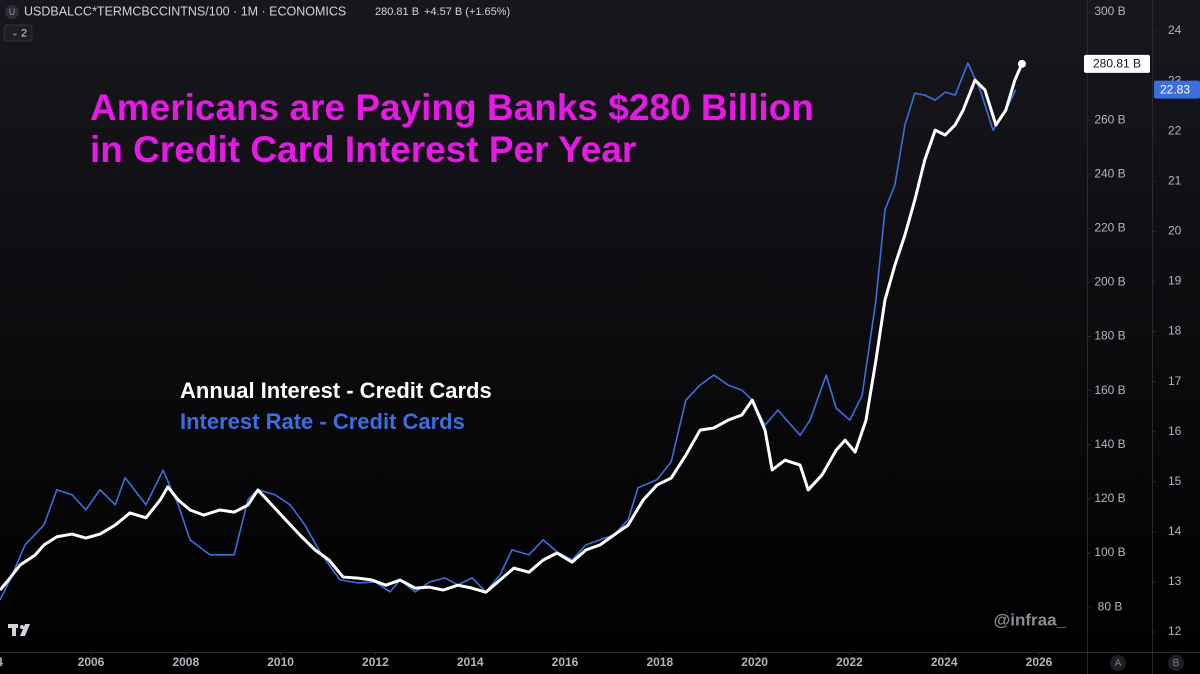  What do you see at coordinates (1030, 619) in the screenshot?
I see `watermark: @infraa_` at bounding box center [1030, 619].